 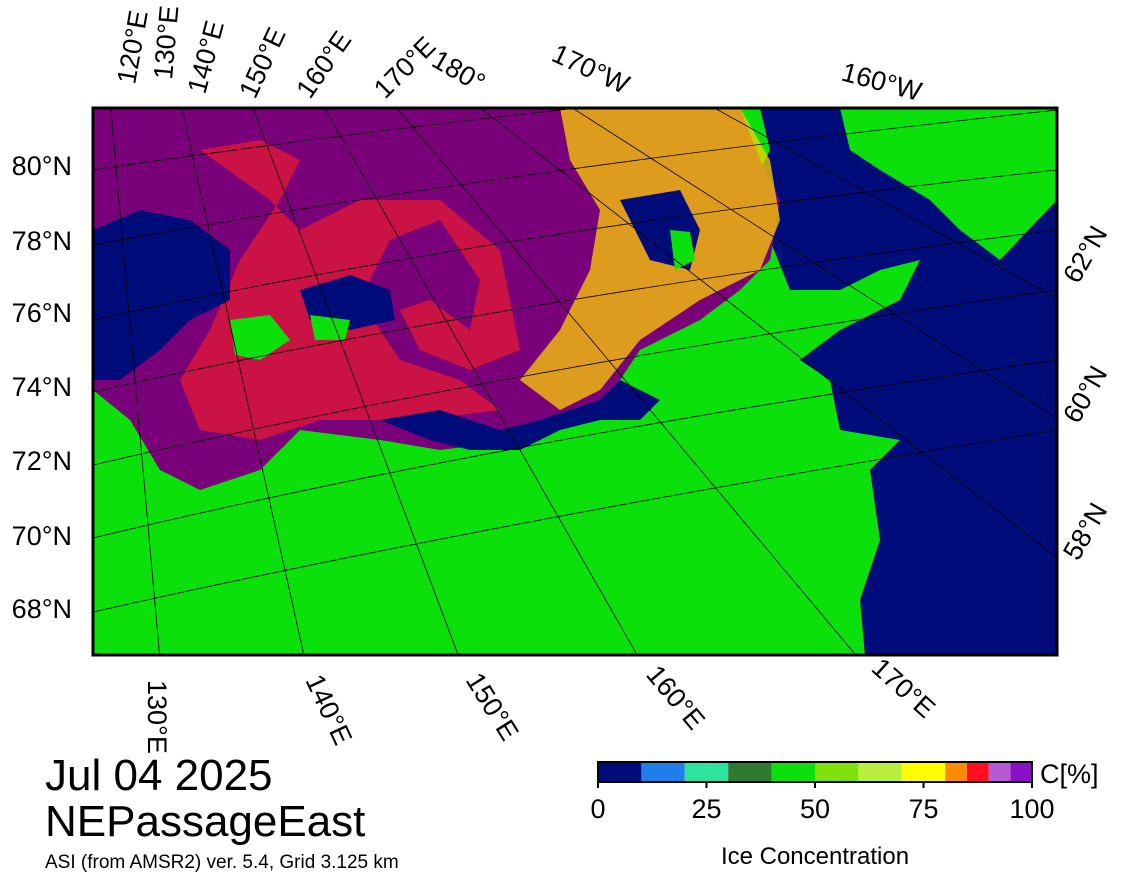 I want to click on lon-label: 180°, so click(x=458, y=71).